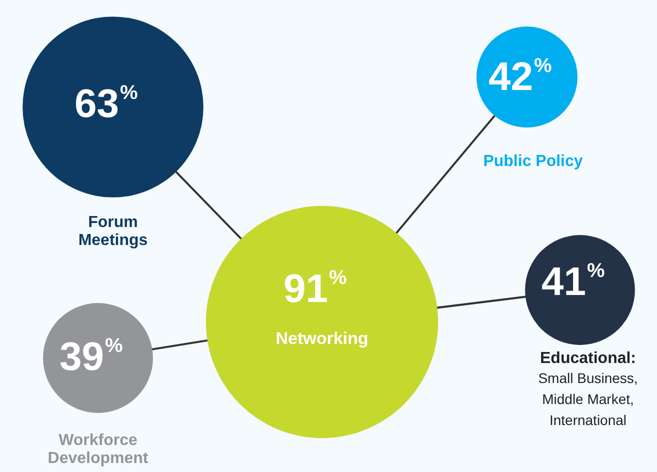 The height and width of the screenshot is (472, 657). What do you see at coordinates (315, 289) in the screenshot?
I see `data-label: 91%` at bounding box center [315, 289].